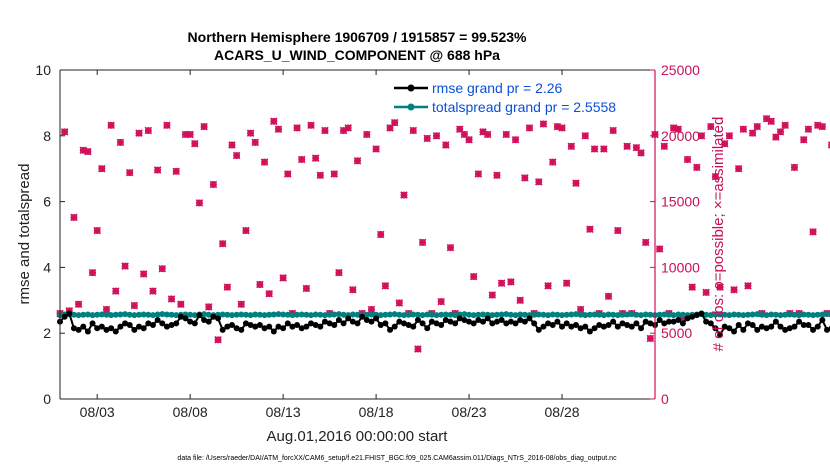  I want to click on y-right-tick-label: 25000, so click(680, 70).